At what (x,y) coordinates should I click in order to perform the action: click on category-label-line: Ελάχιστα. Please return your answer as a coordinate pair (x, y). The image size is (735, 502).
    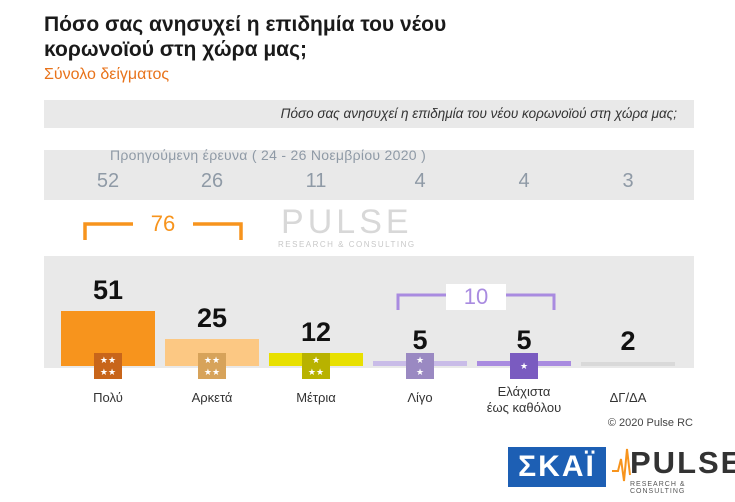
    Looking at the image, I should click on (524, 391).